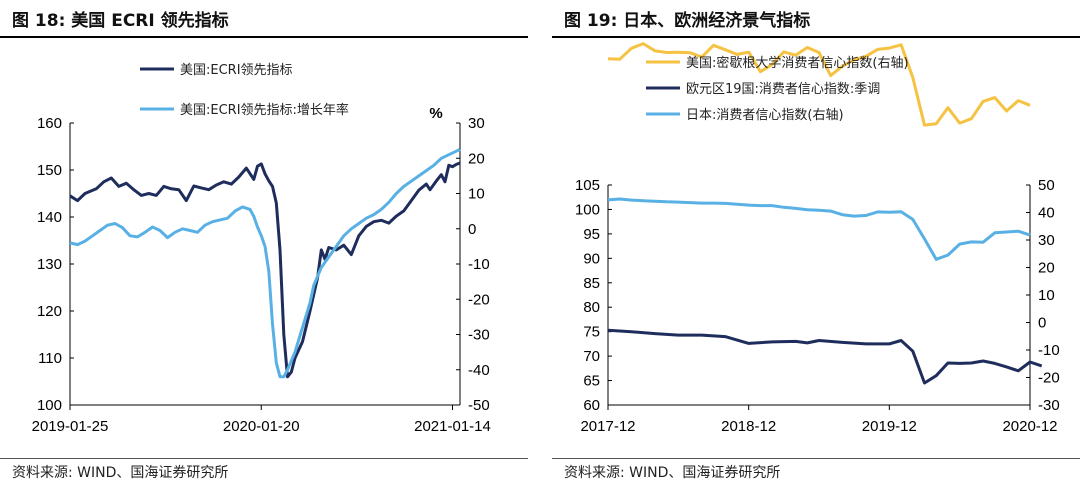 The height and width of the screenshot is (490, 1080). What do you see at coordinates (264, 110) in the screenshot?
I see `legend-label: 美国:ECRI领先指标:增长年率` at bounding box center [264, 110].